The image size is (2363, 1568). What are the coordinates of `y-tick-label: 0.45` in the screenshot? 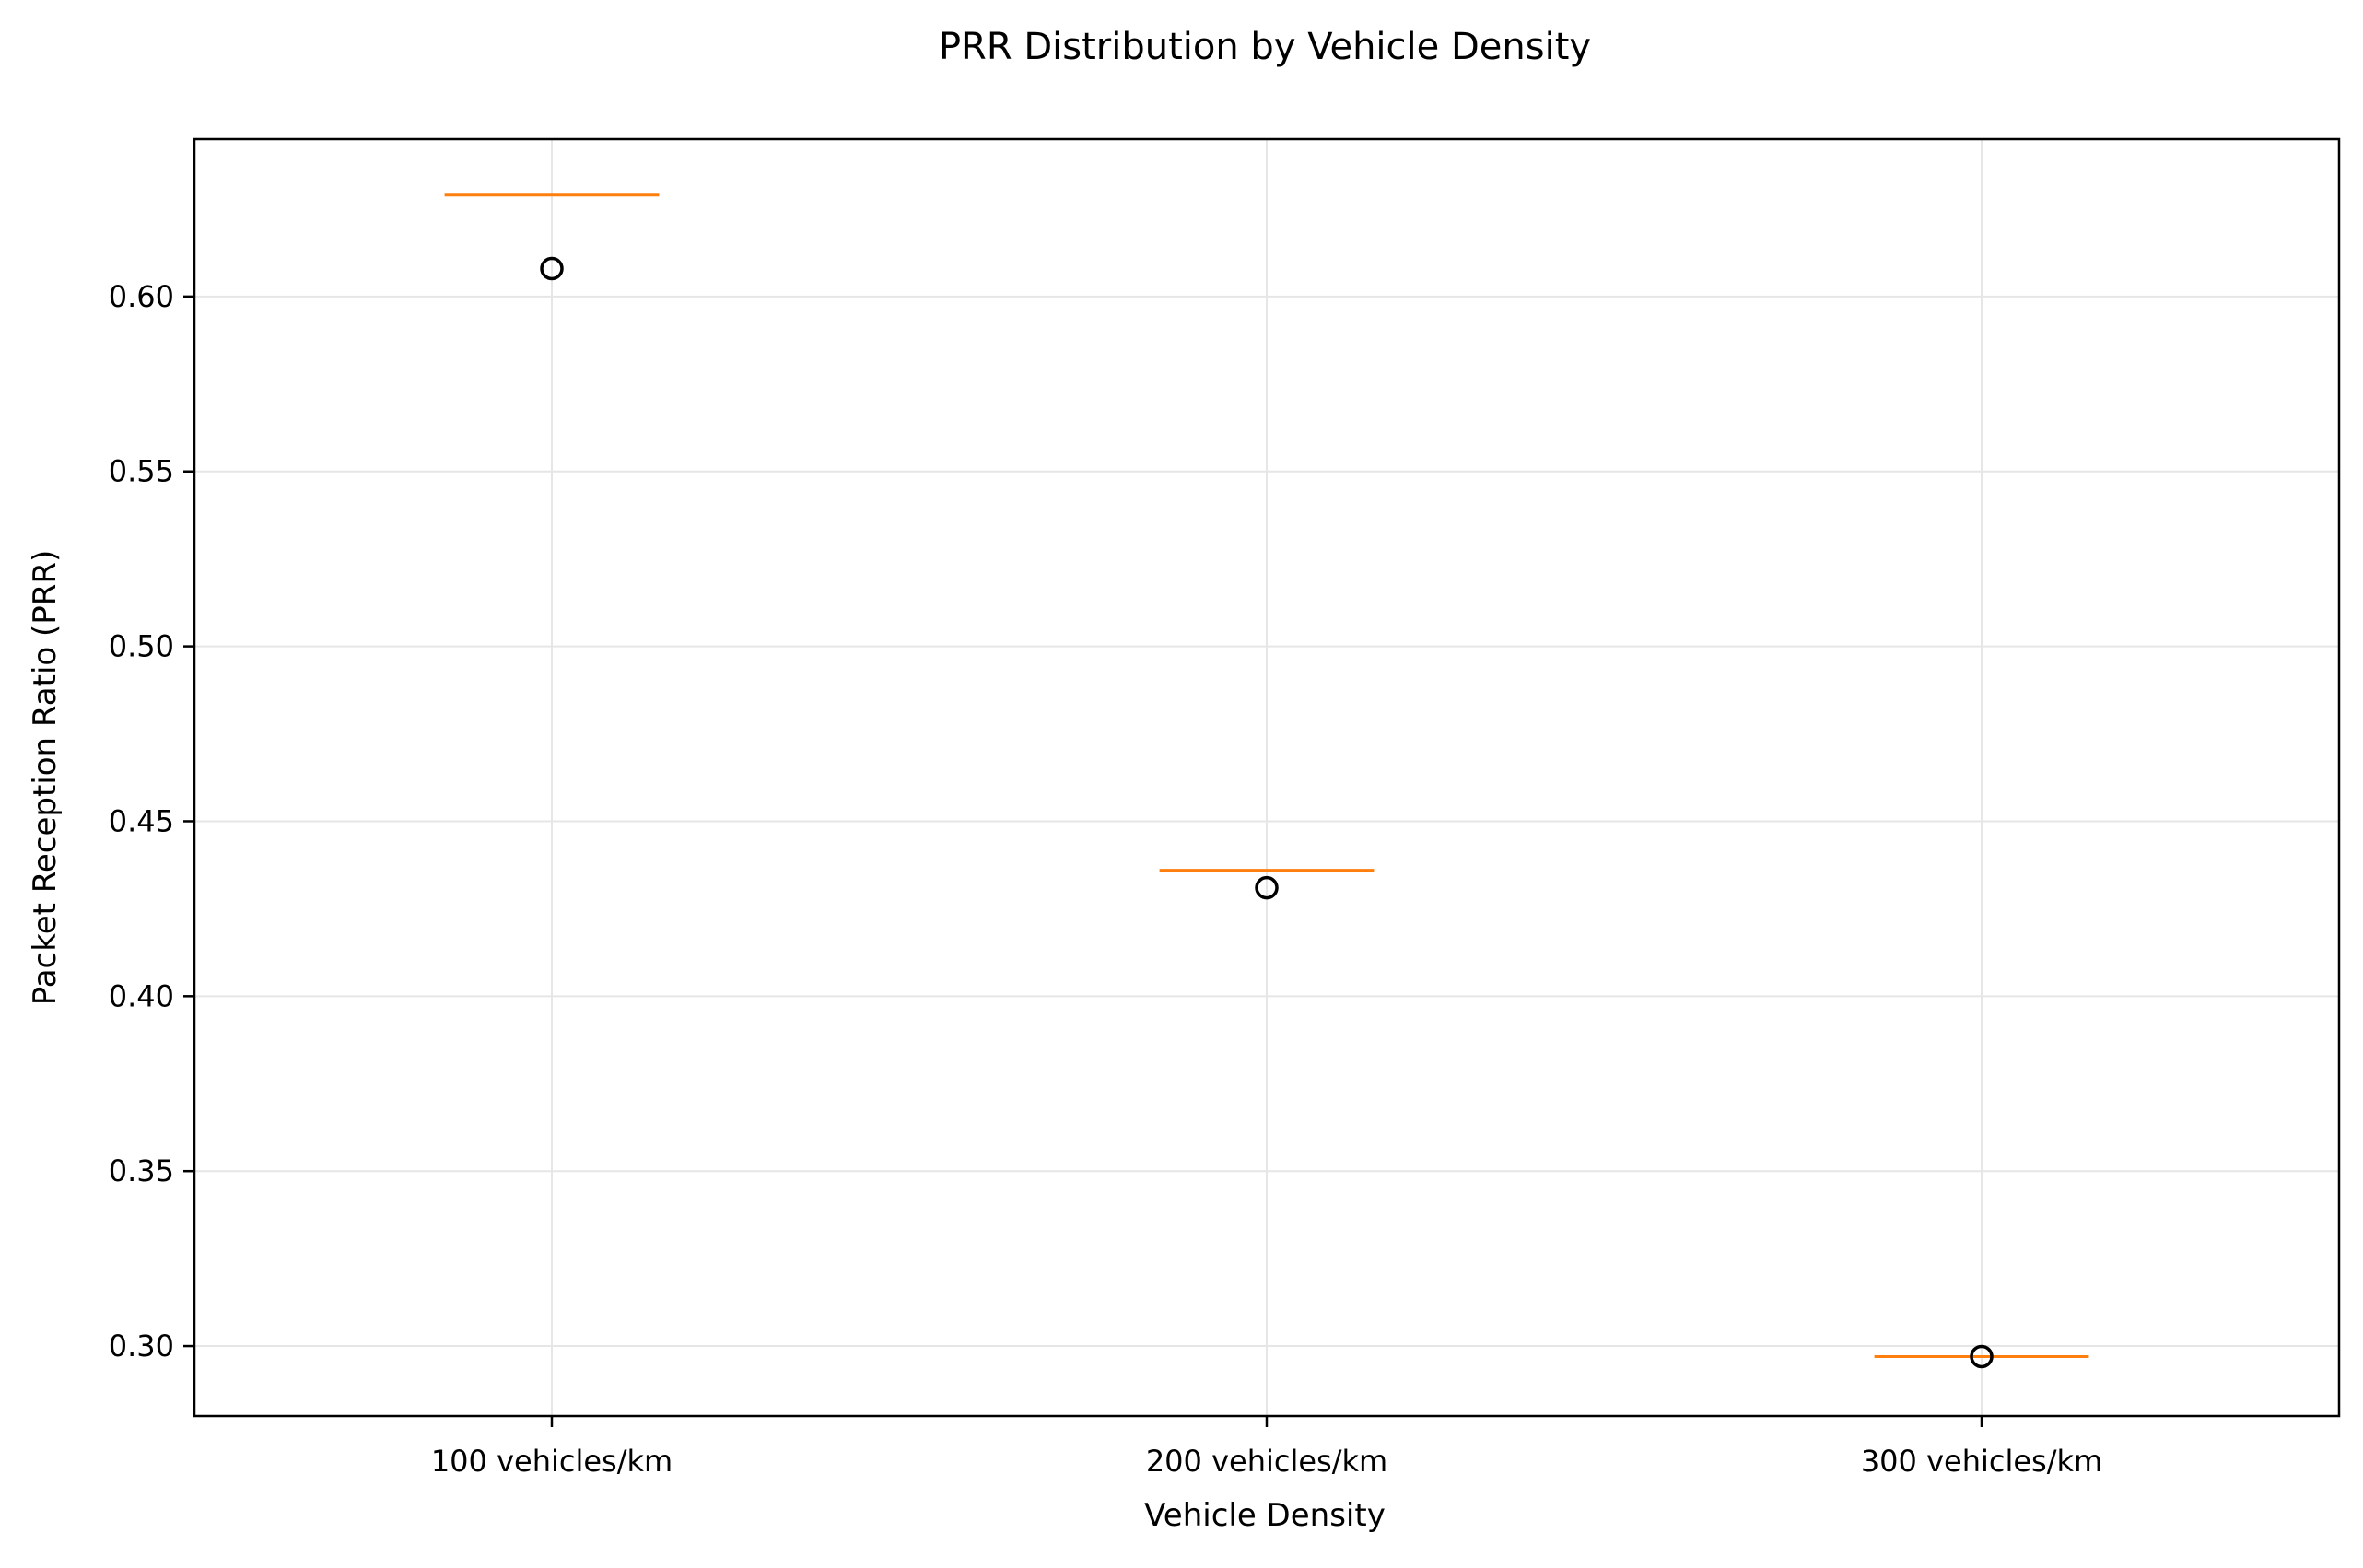 It's located at (141, 820).